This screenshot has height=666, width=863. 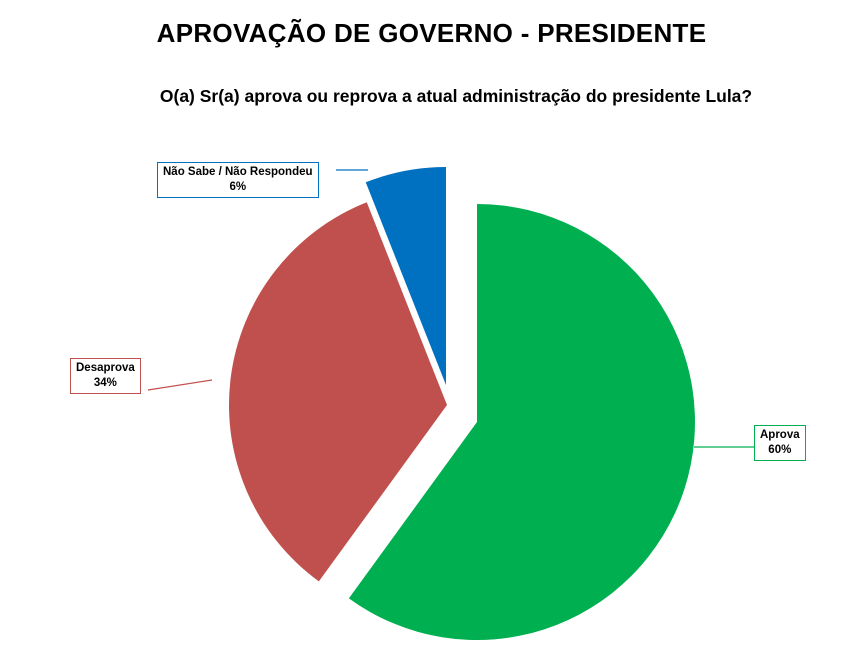 I want to click on pie-slice-desaprova, so click(x=337, y=392).